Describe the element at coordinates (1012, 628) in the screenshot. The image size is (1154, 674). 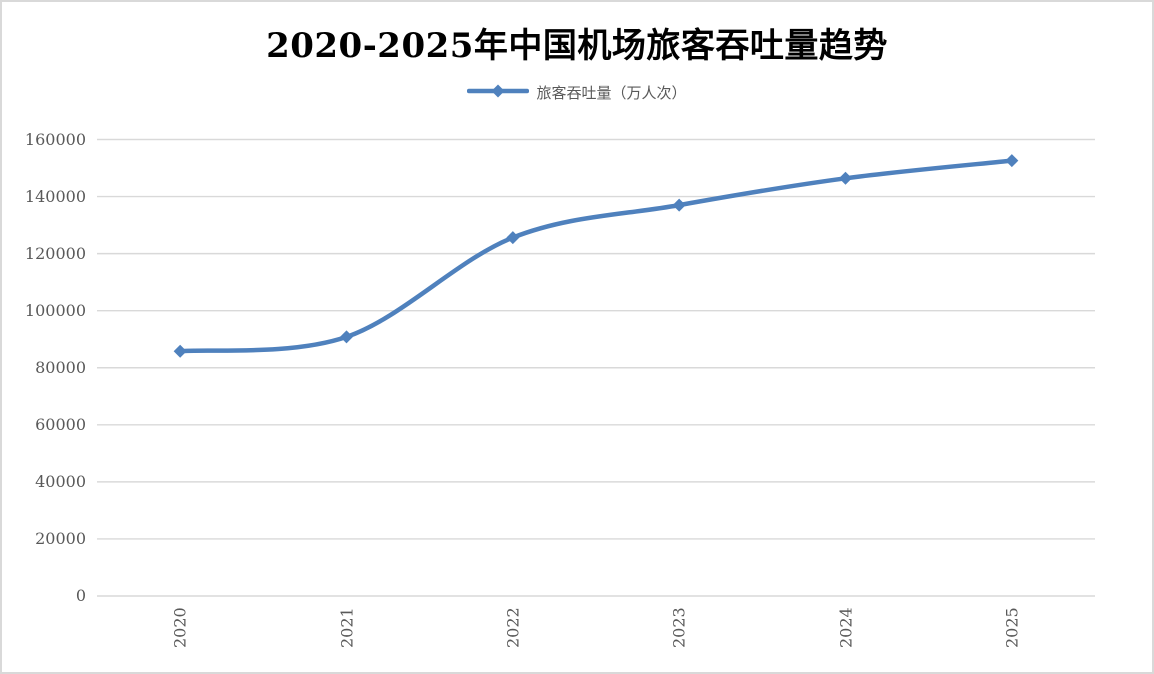
I see `x-axis-tick-label: 2025` at that location.